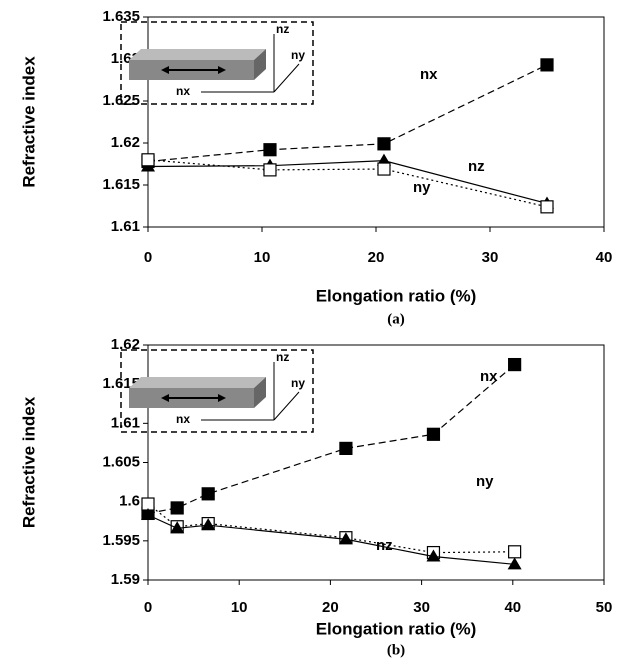  Describe the element at coordinates (125, 579) in the screenshot. I see `y-tick-label: 1.59` at that location.